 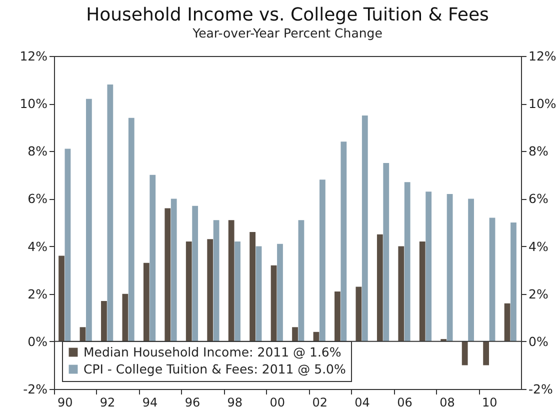 I want to click on x-tick-label: 08, so click(x=447, y=403).